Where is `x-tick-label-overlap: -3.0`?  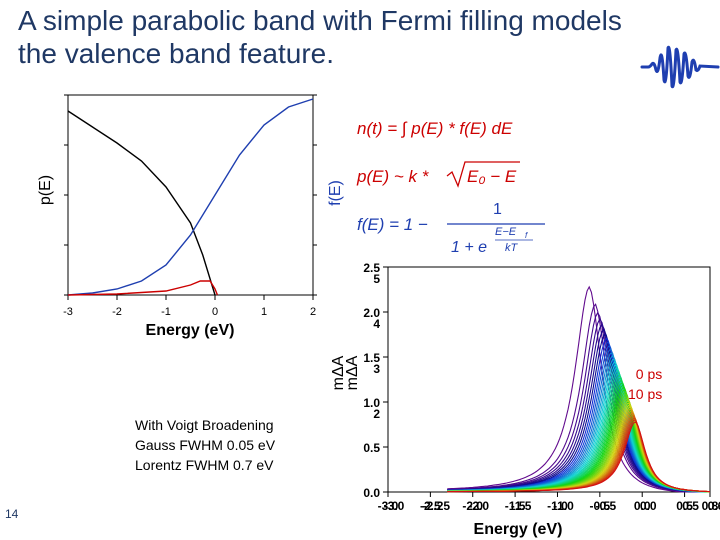 x-tick-label-overlap: -3.0 is located at coordinates (394, 506).